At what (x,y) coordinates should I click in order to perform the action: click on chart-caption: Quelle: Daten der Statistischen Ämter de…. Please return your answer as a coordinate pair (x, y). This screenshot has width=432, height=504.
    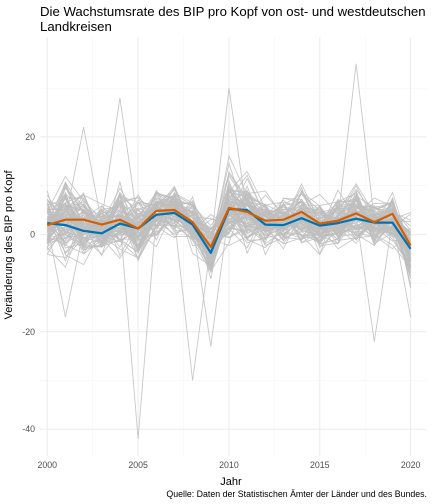
    Looking at the image, I should click on (296, 494).